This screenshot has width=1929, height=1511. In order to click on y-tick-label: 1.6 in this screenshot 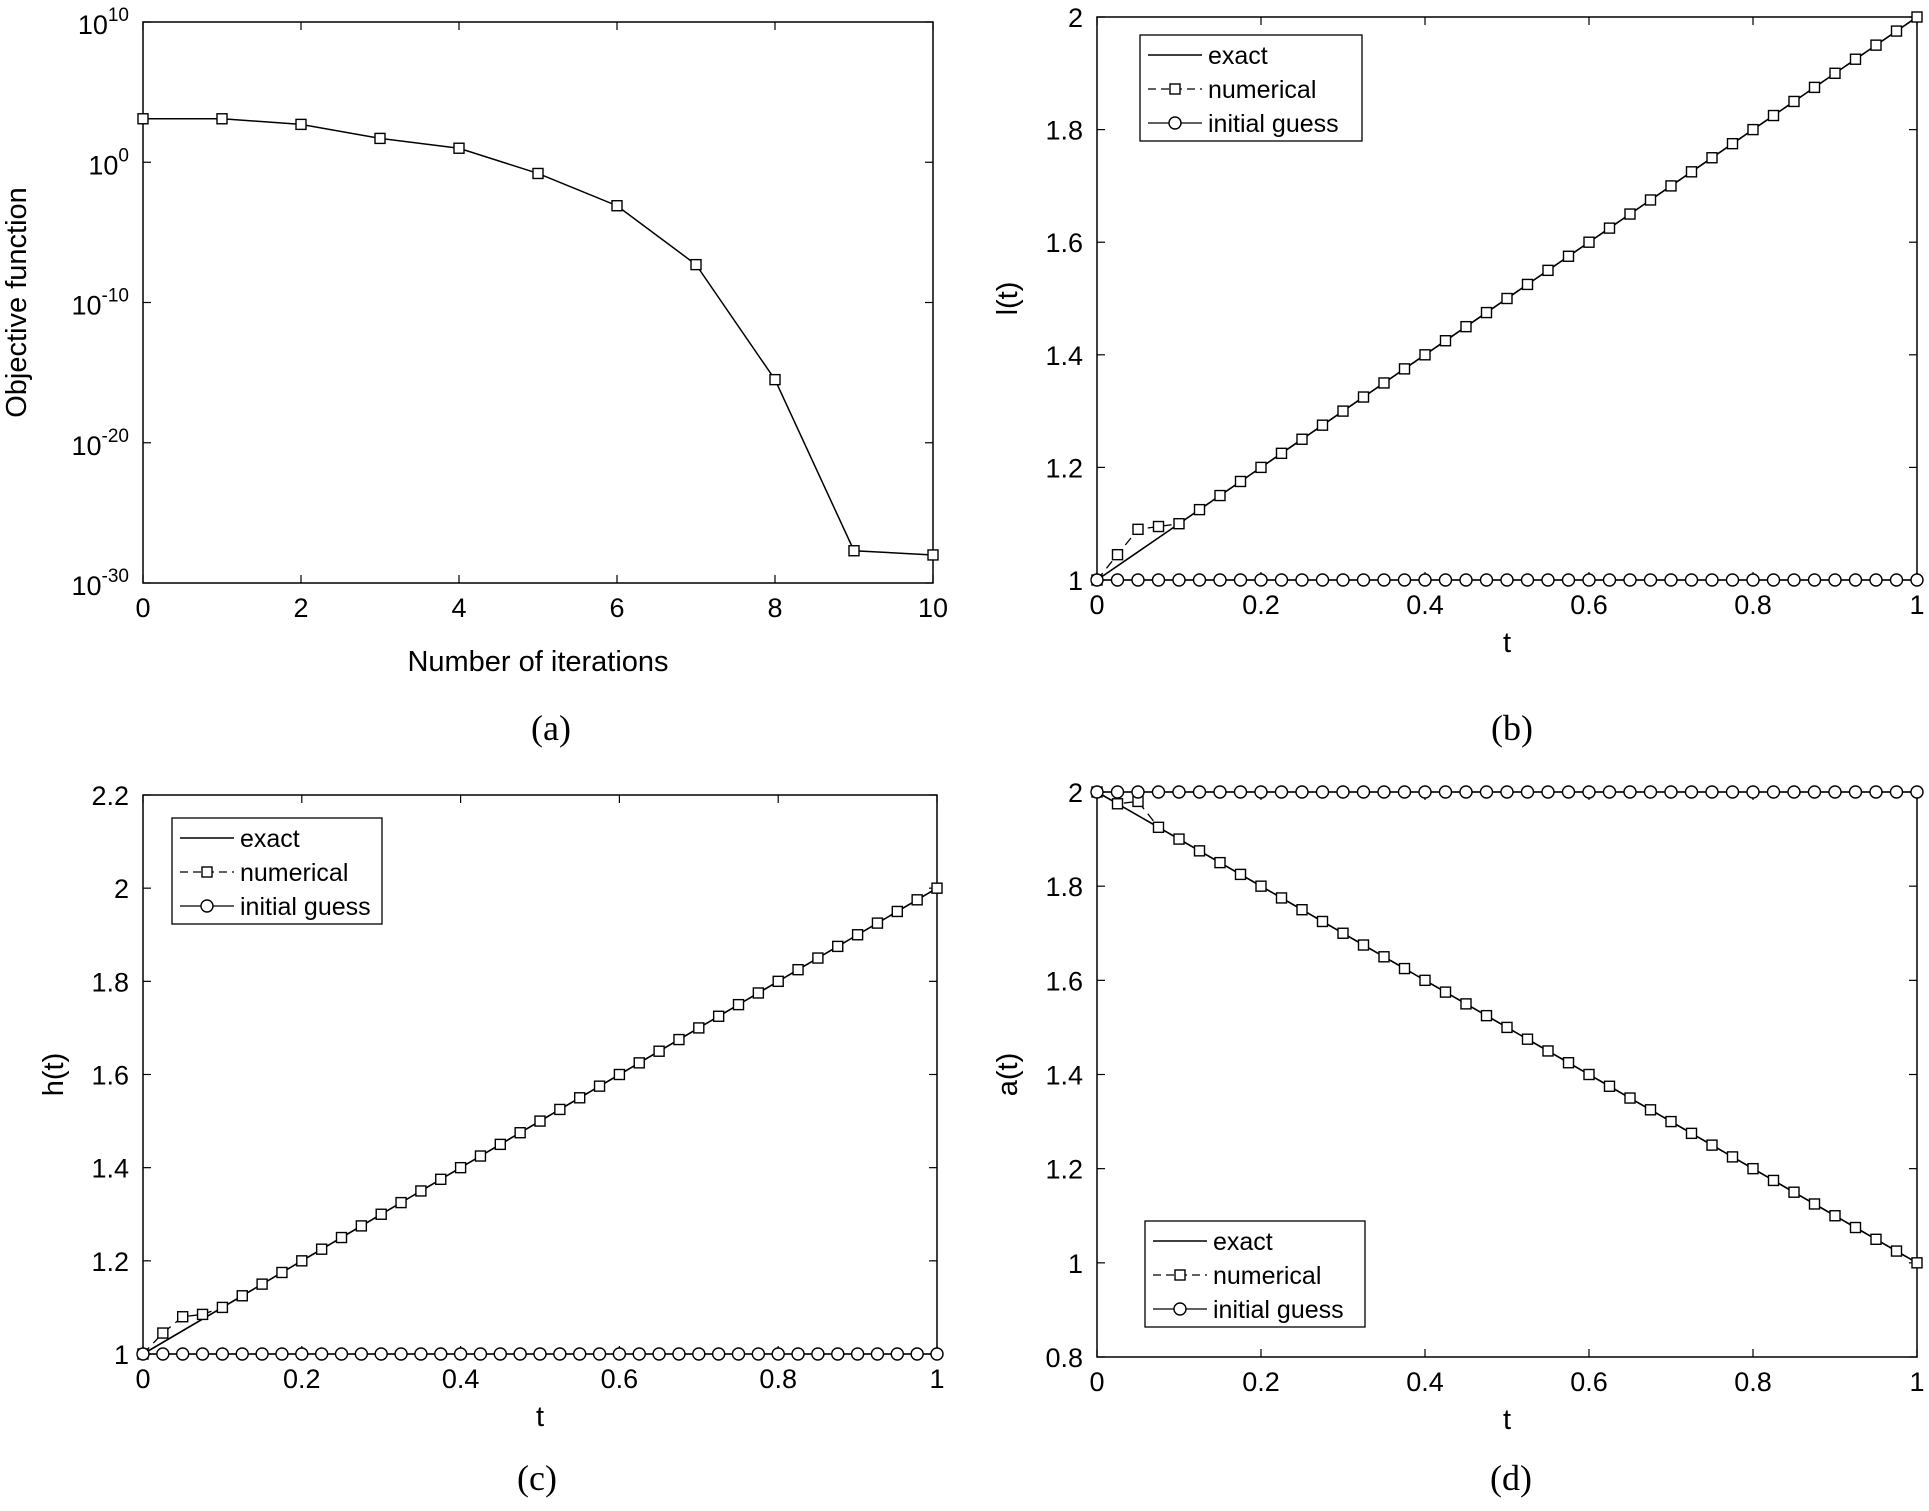, I will do `click(1064, 243)`.